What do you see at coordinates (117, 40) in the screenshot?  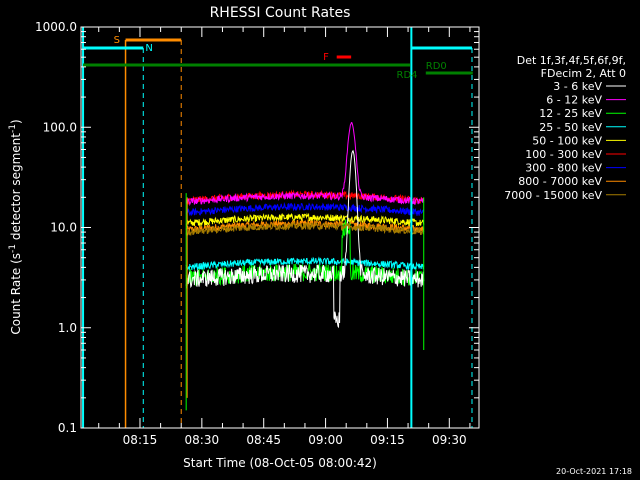 I see `flag-label-s: S` at bounding box center [117, 40].